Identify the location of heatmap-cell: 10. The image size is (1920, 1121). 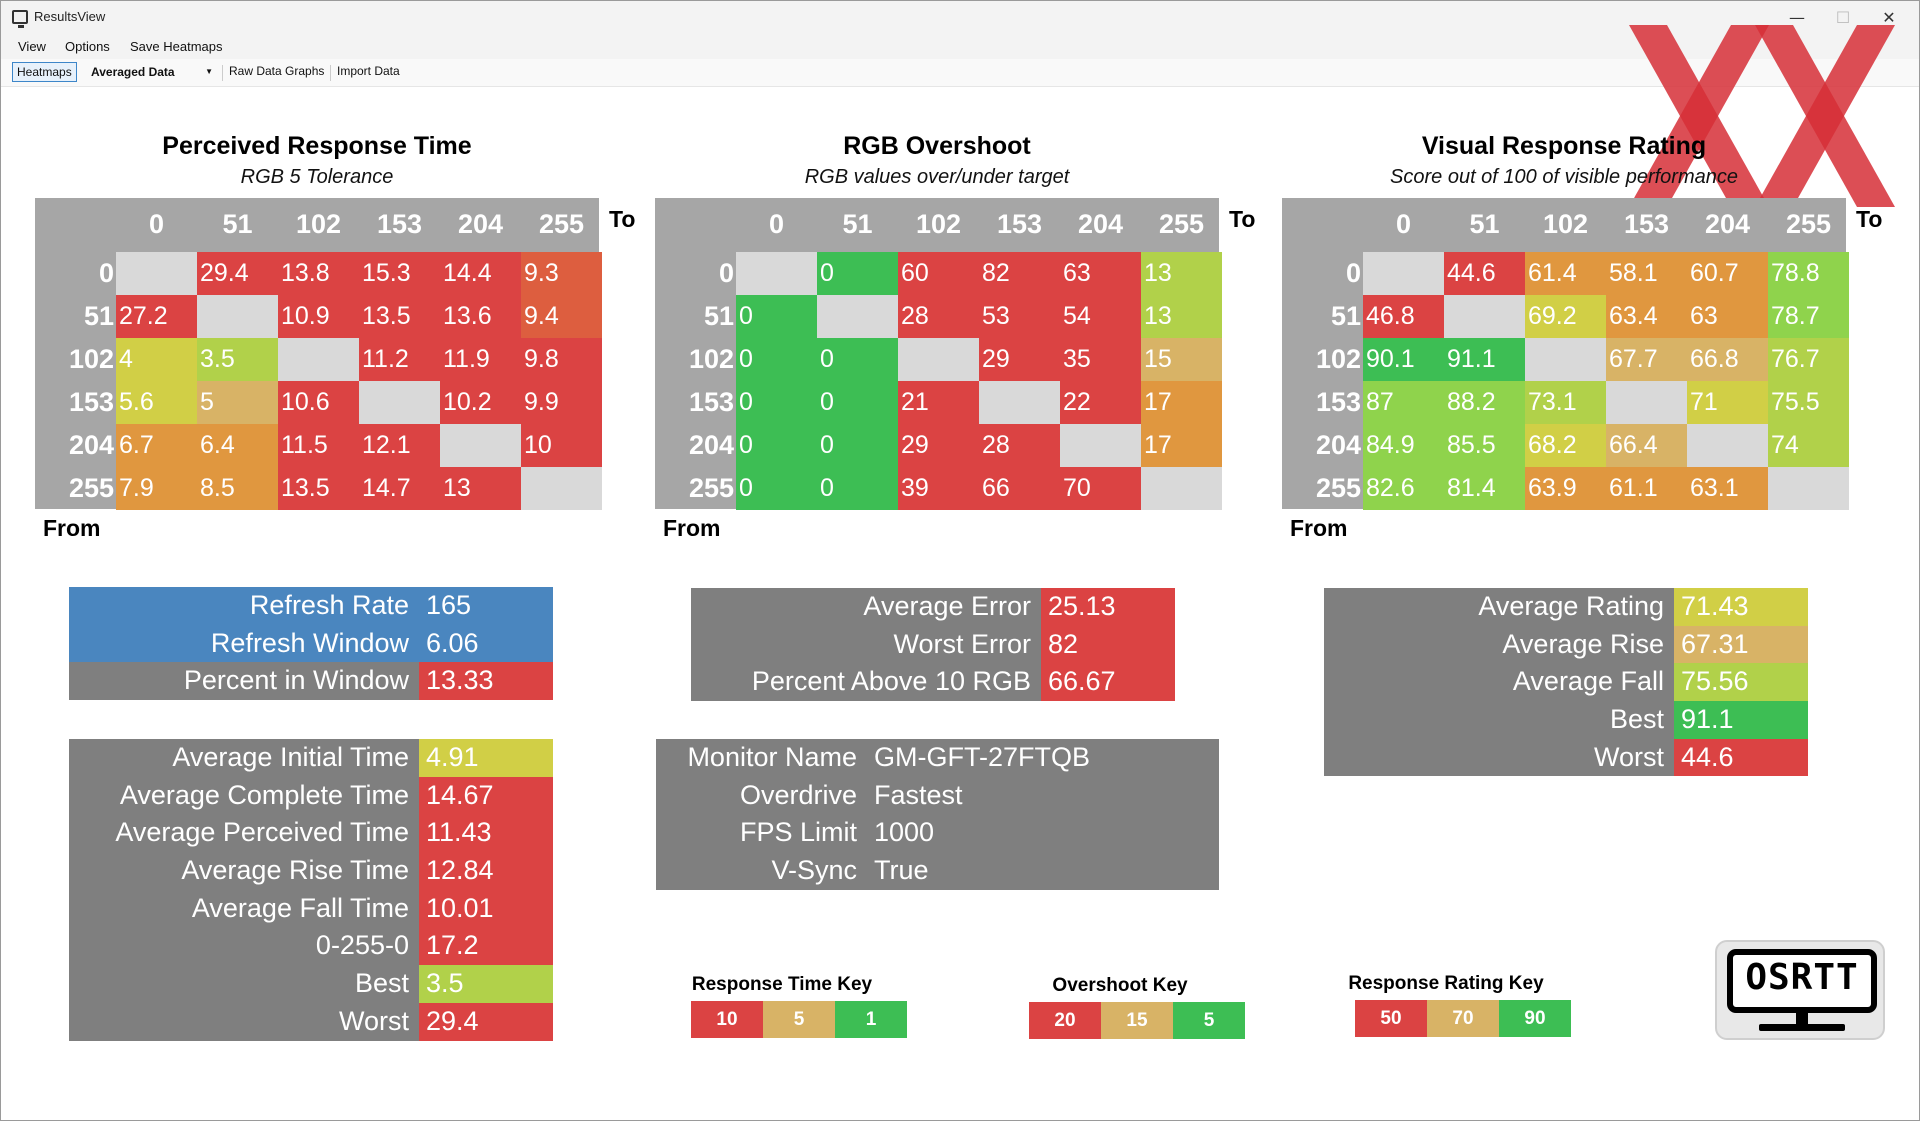
(561, 445).